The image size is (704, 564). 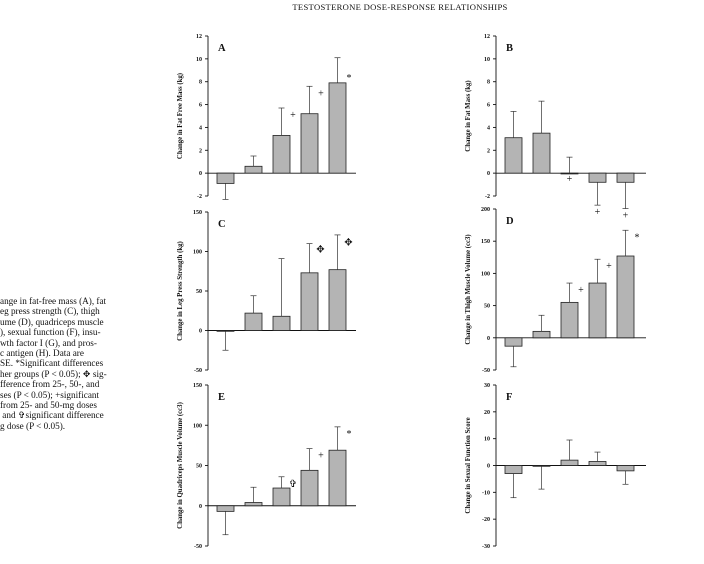 What do you see at coordinates (222, 224) in the screenshot?
I see `panel-c-label: C` at bounding box center [222, 224].